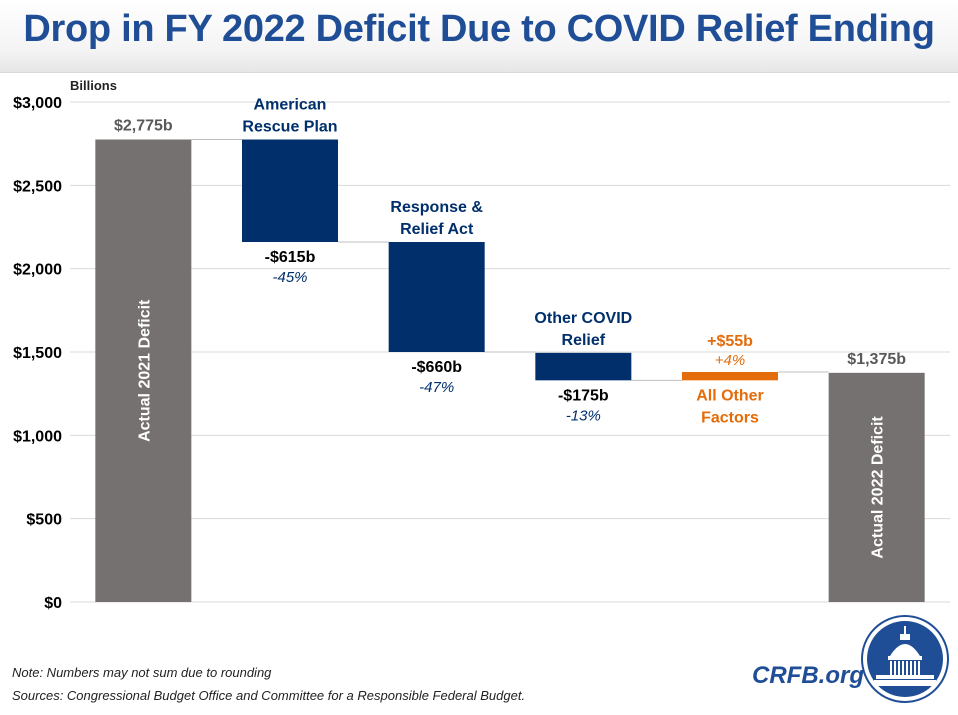 The height and width of the screenshot is (715, 958). I want to click on y-tick-label: $2,500, so click(37, 186).